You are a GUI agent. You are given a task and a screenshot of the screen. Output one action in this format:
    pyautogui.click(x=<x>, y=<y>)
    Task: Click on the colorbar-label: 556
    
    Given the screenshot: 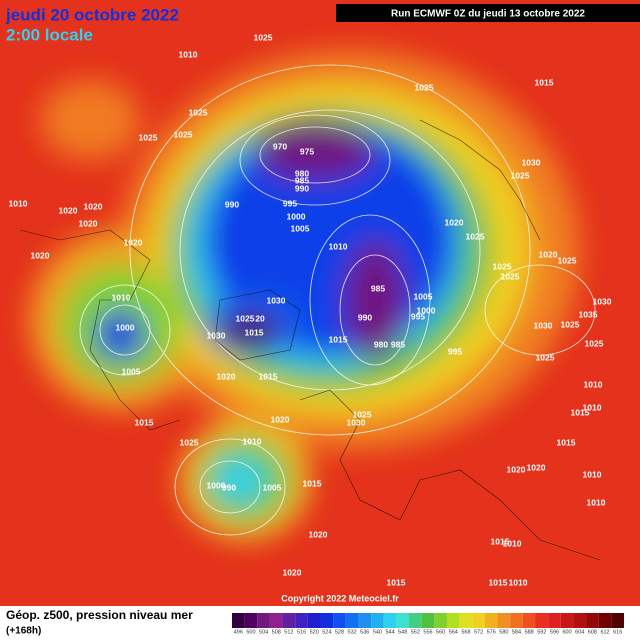 What is the action you would take?
    pyautogui.click(x=427, y=632)
    